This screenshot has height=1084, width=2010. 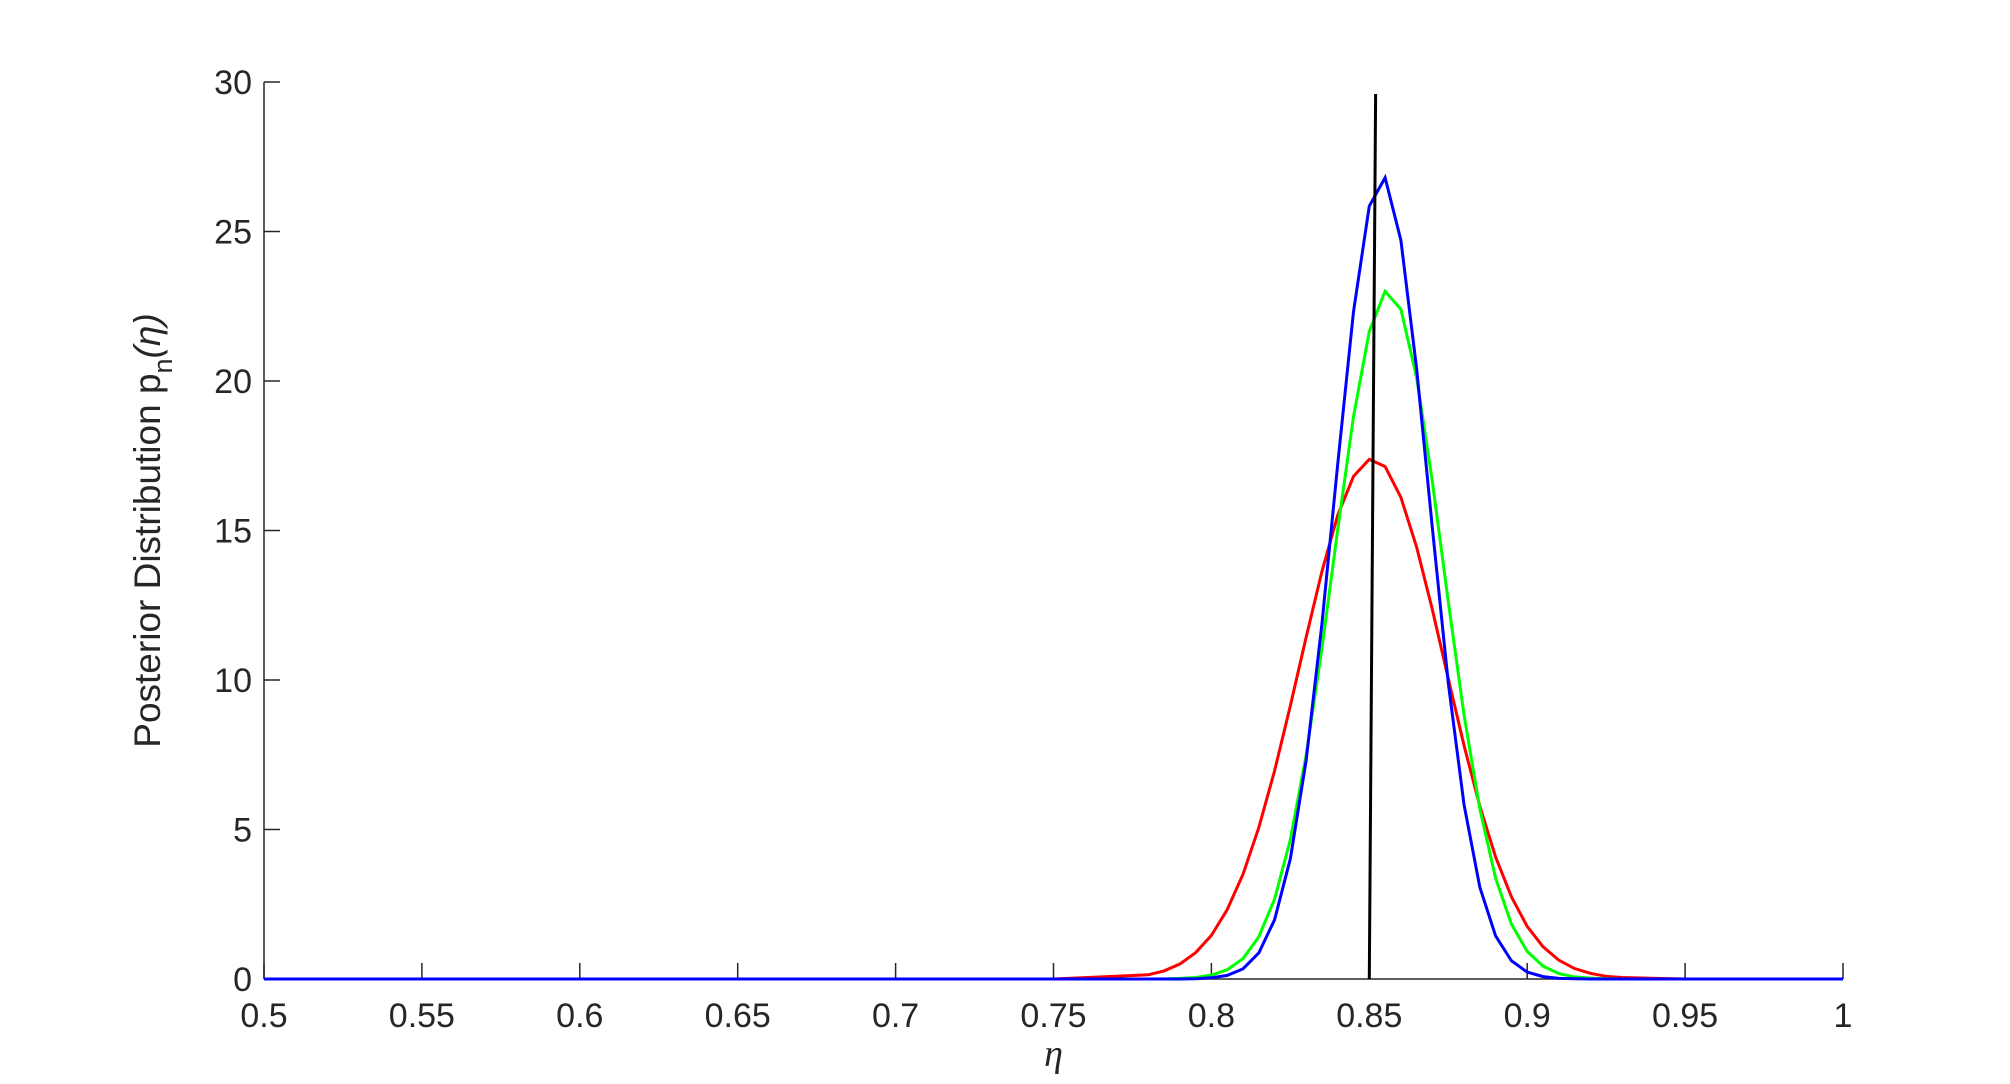 I want to click on x-tick-label: 0.95, so click(x=1685, y=1016).